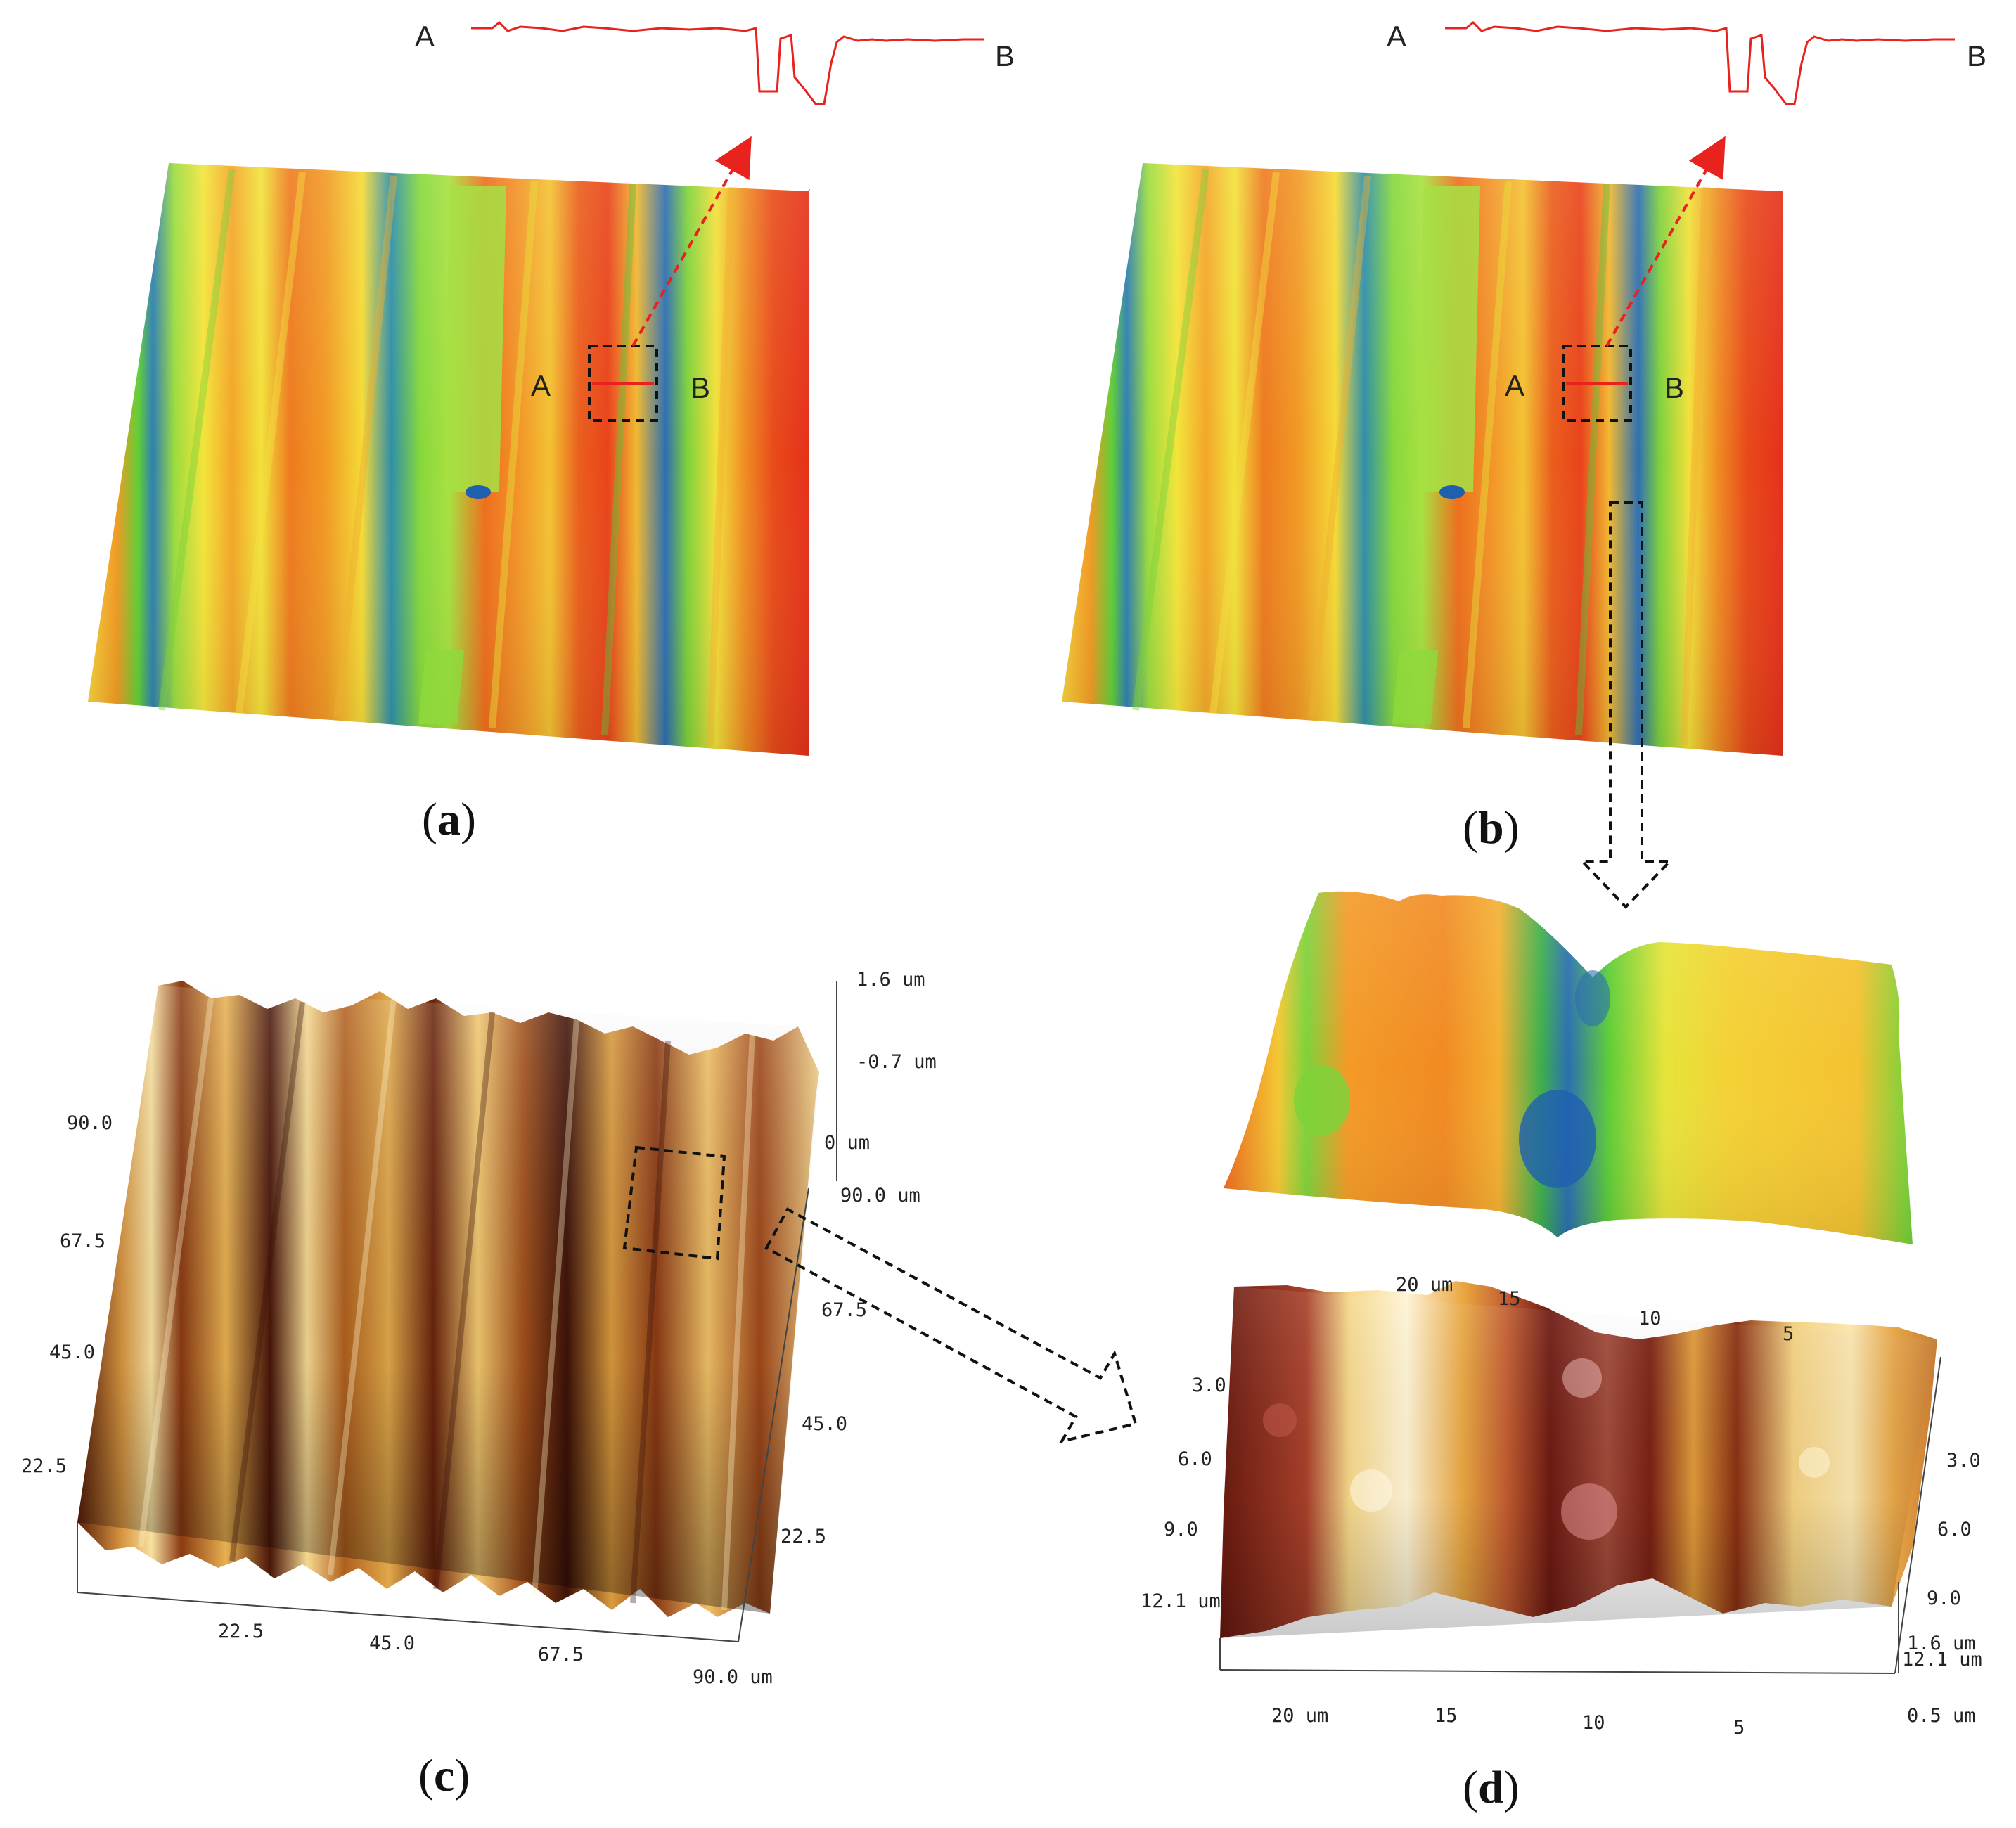 Image resolution: width=2016 pixels, height=1828 pixels. What do you see at coordinates (1665, 241) in the screenshot?
I see `panel-b-red-arrow` at bounding box center [1665, 241].